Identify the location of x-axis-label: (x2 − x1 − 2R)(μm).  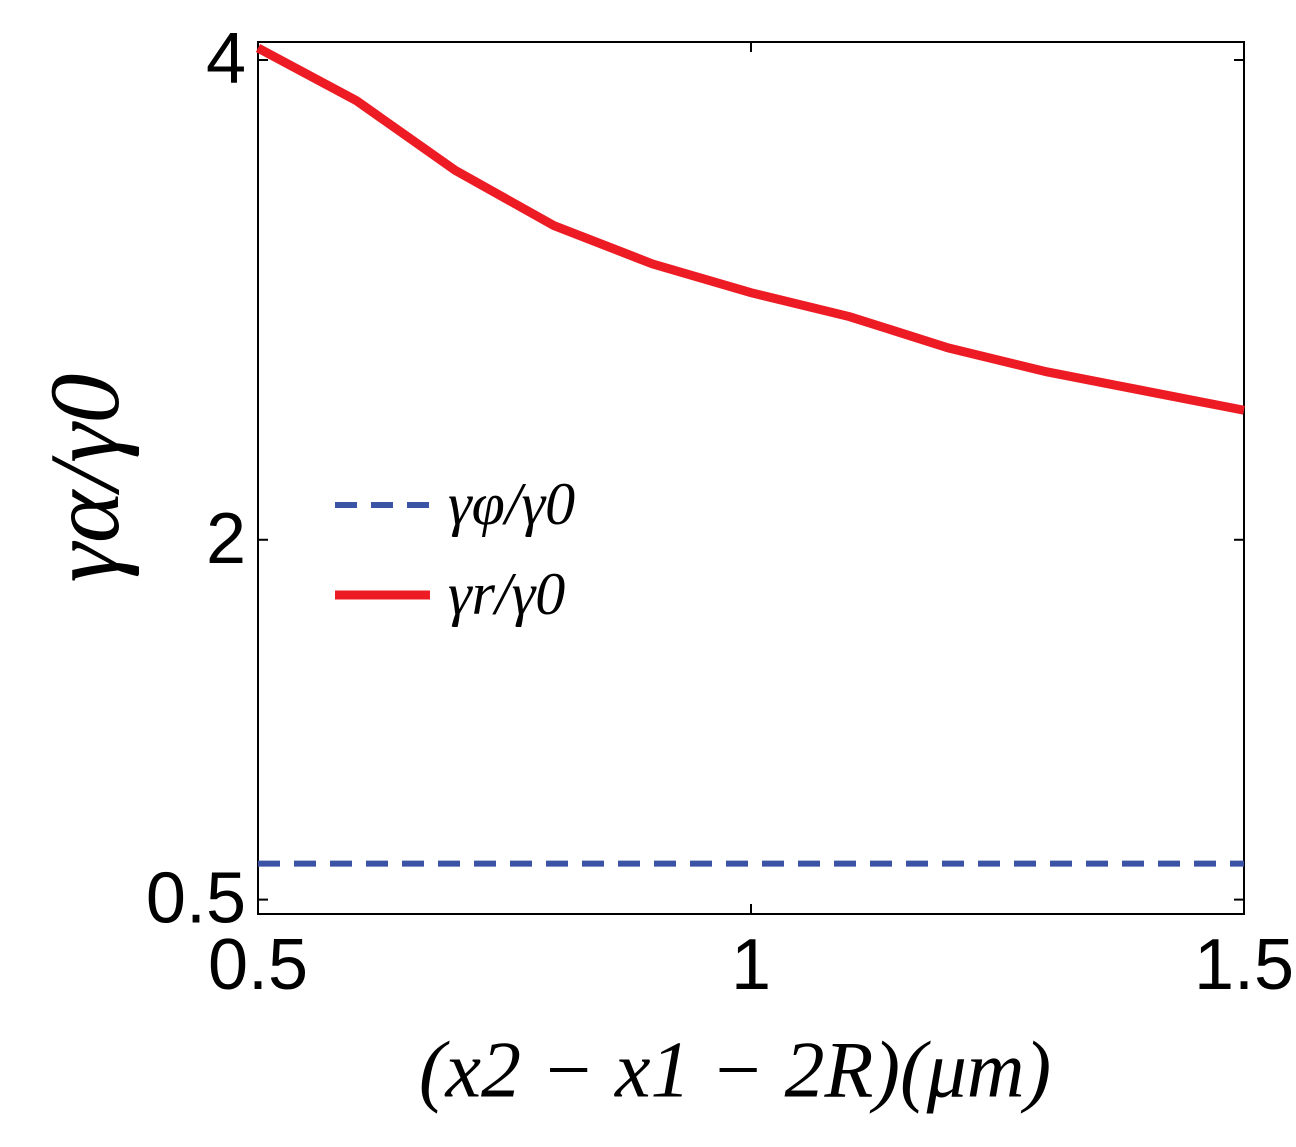
(735, 1070).